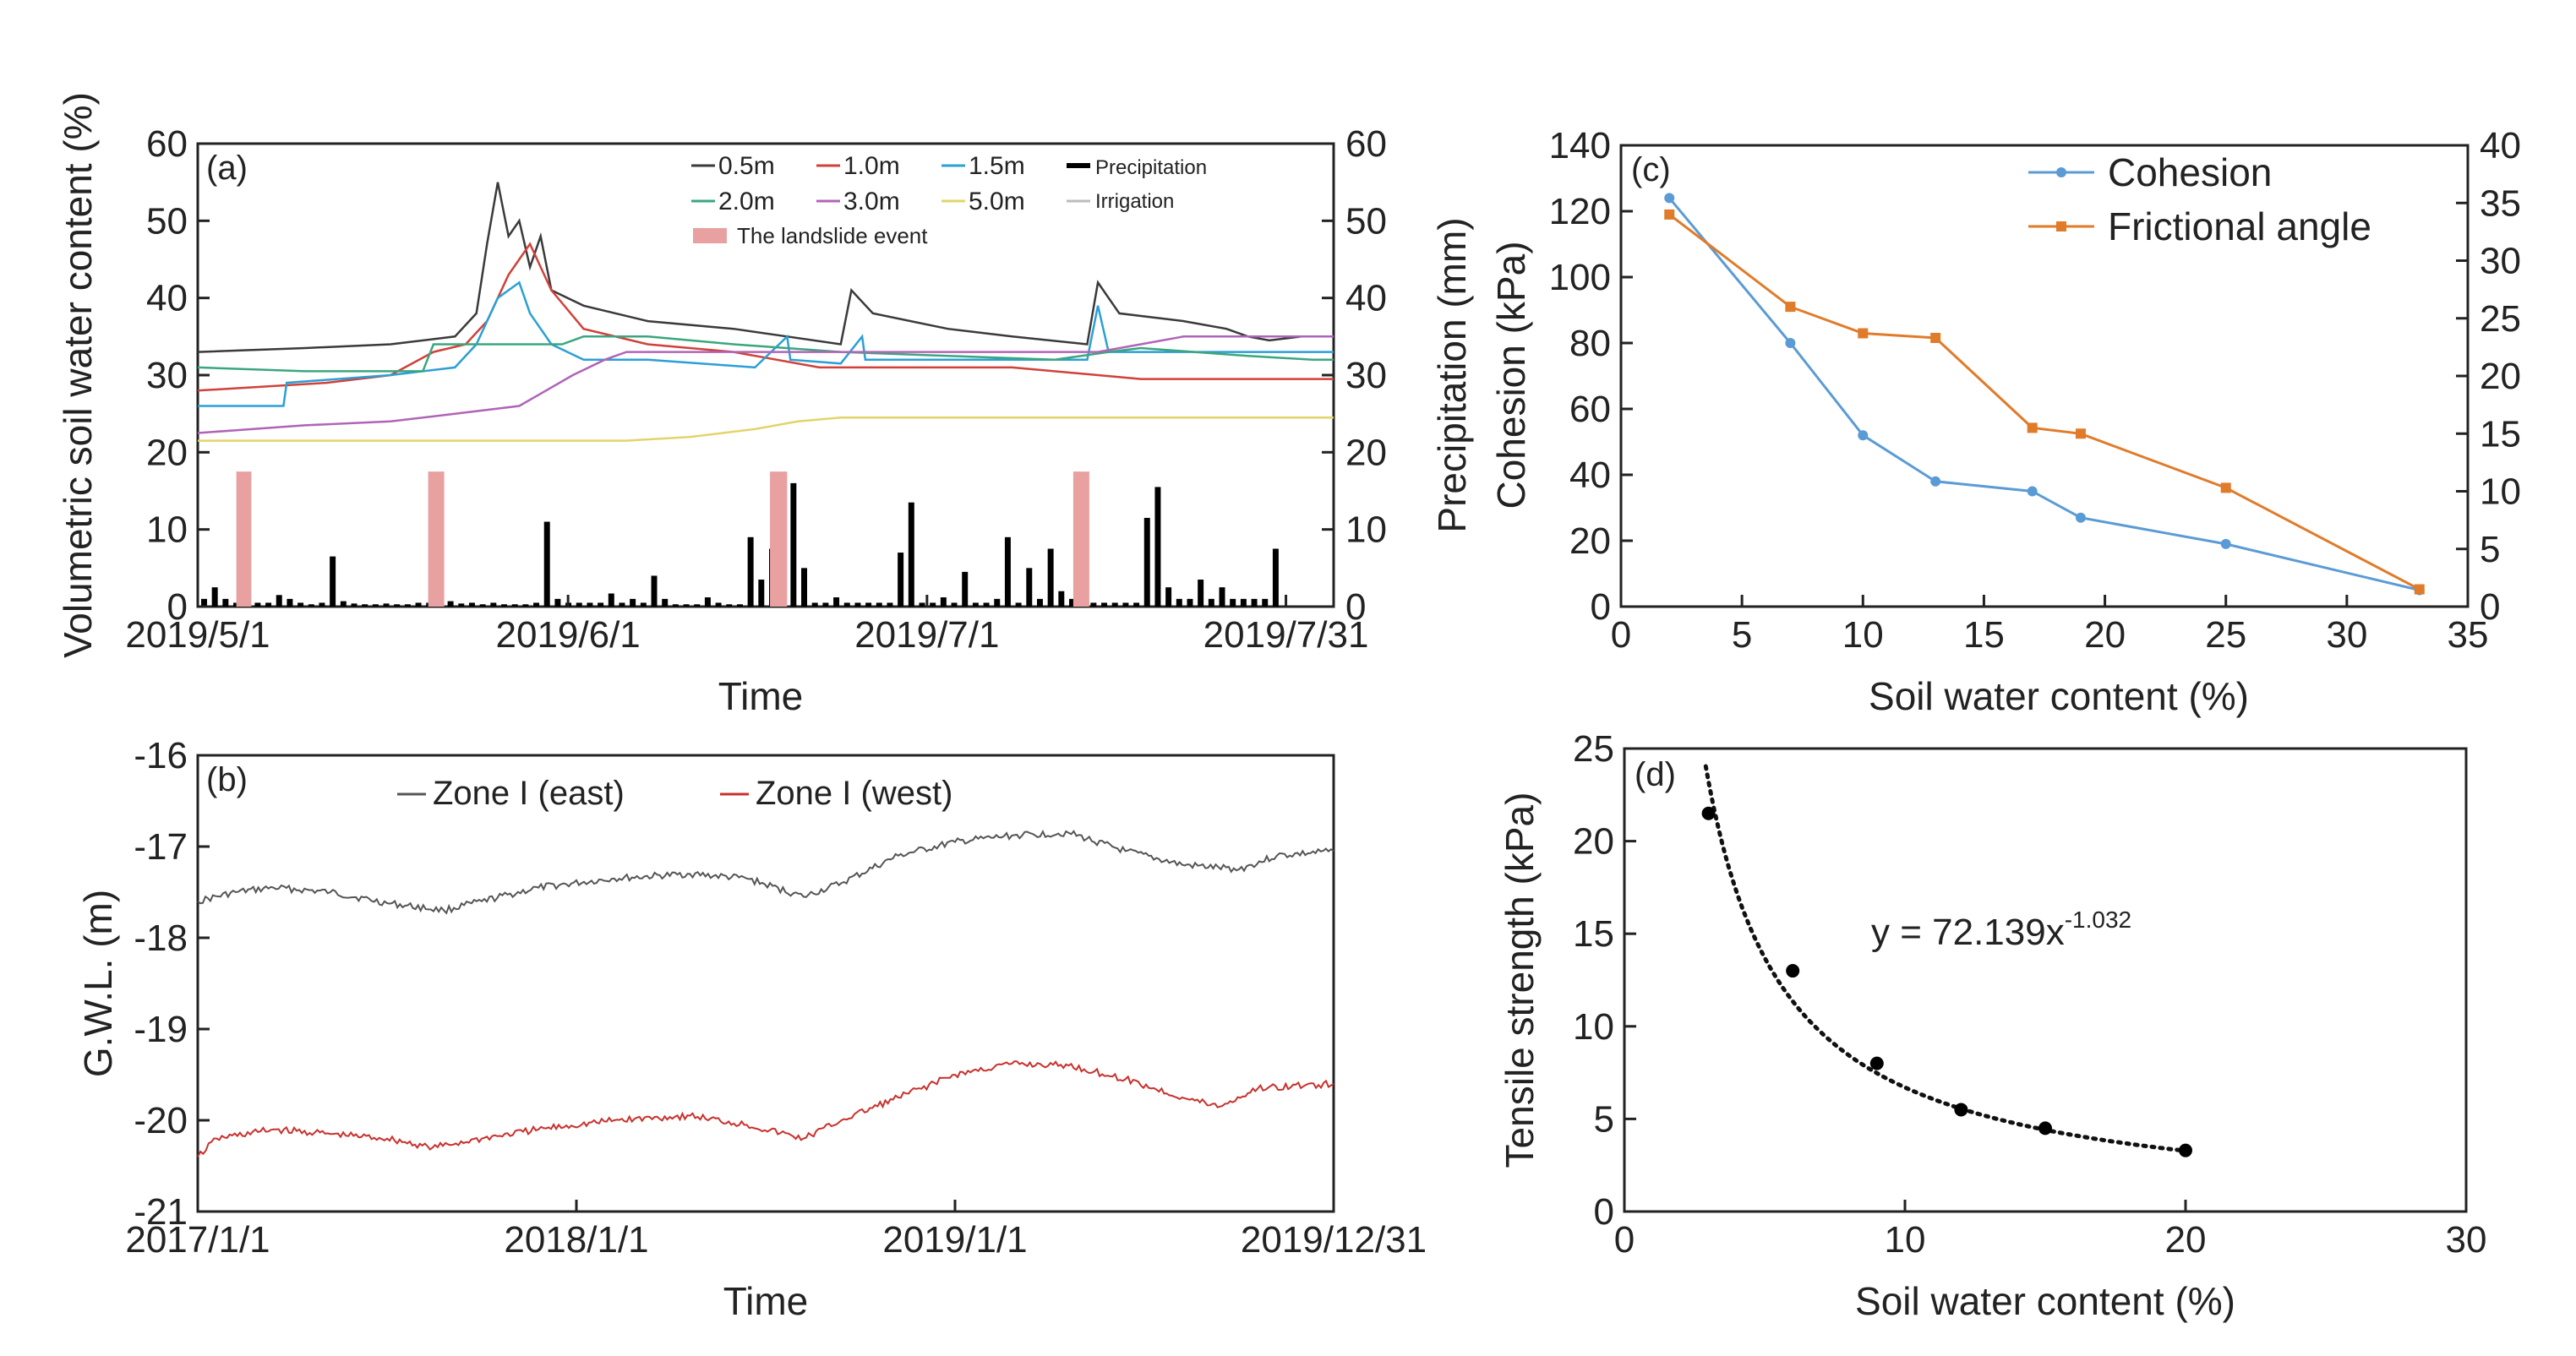 The width and height of the screenshot is (2576, 1356). I want to click on y-right-tick-label: 20, so click(2500, 376).